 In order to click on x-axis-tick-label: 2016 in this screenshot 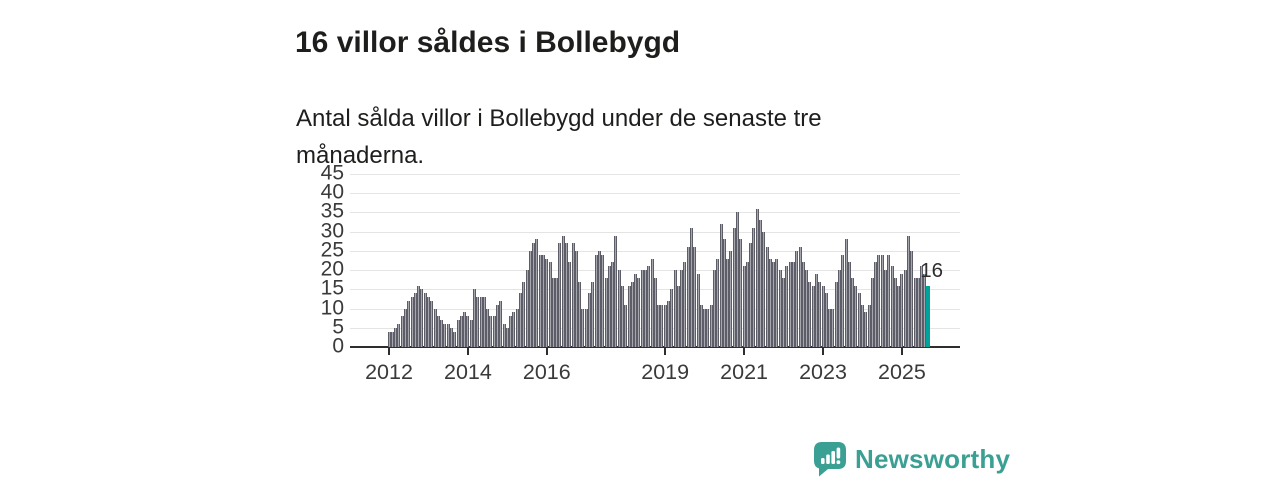, I will do `click(546, 372)`.